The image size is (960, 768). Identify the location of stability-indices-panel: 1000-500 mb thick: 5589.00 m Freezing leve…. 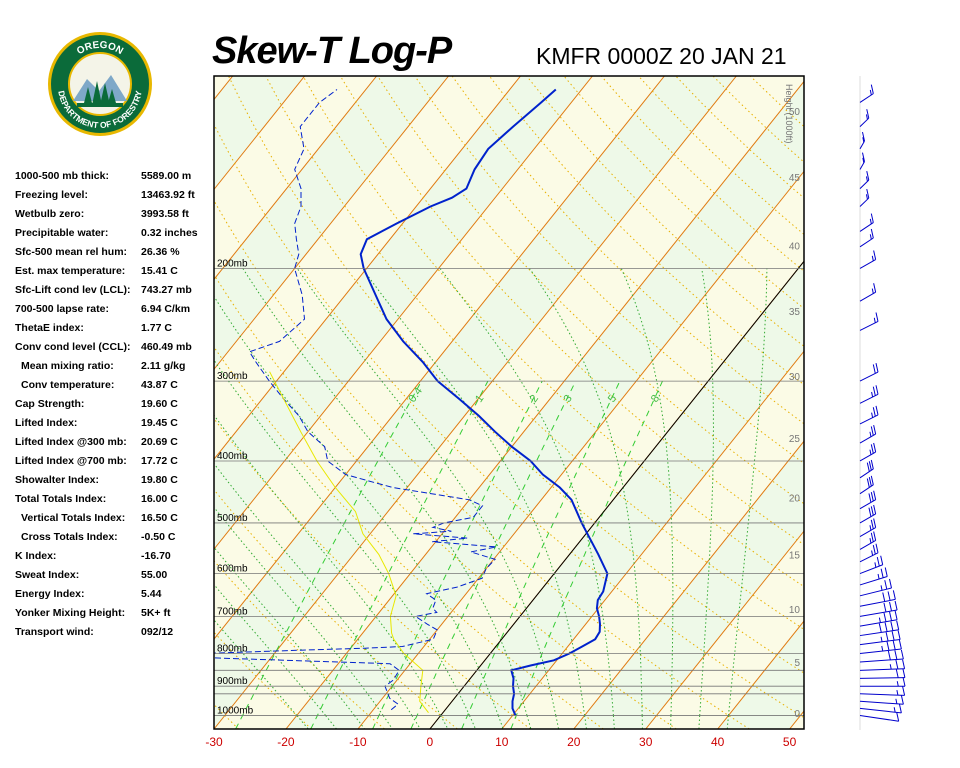
(115, 407).